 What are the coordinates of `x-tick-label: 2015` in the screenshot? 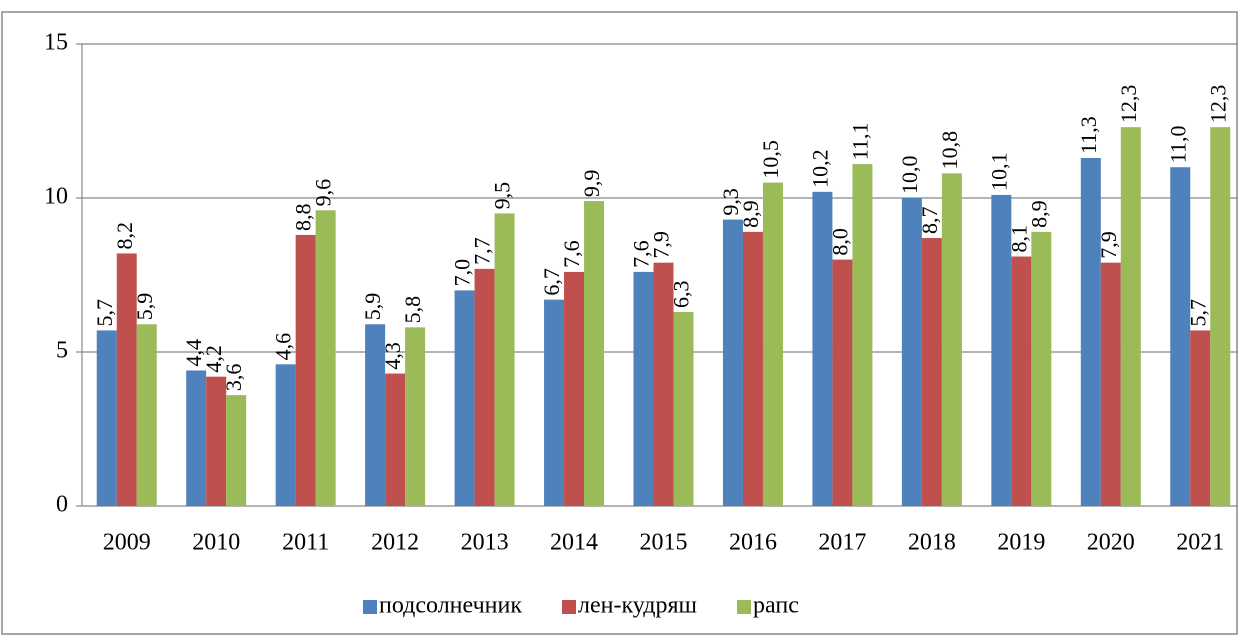 It's located at (664, 543).